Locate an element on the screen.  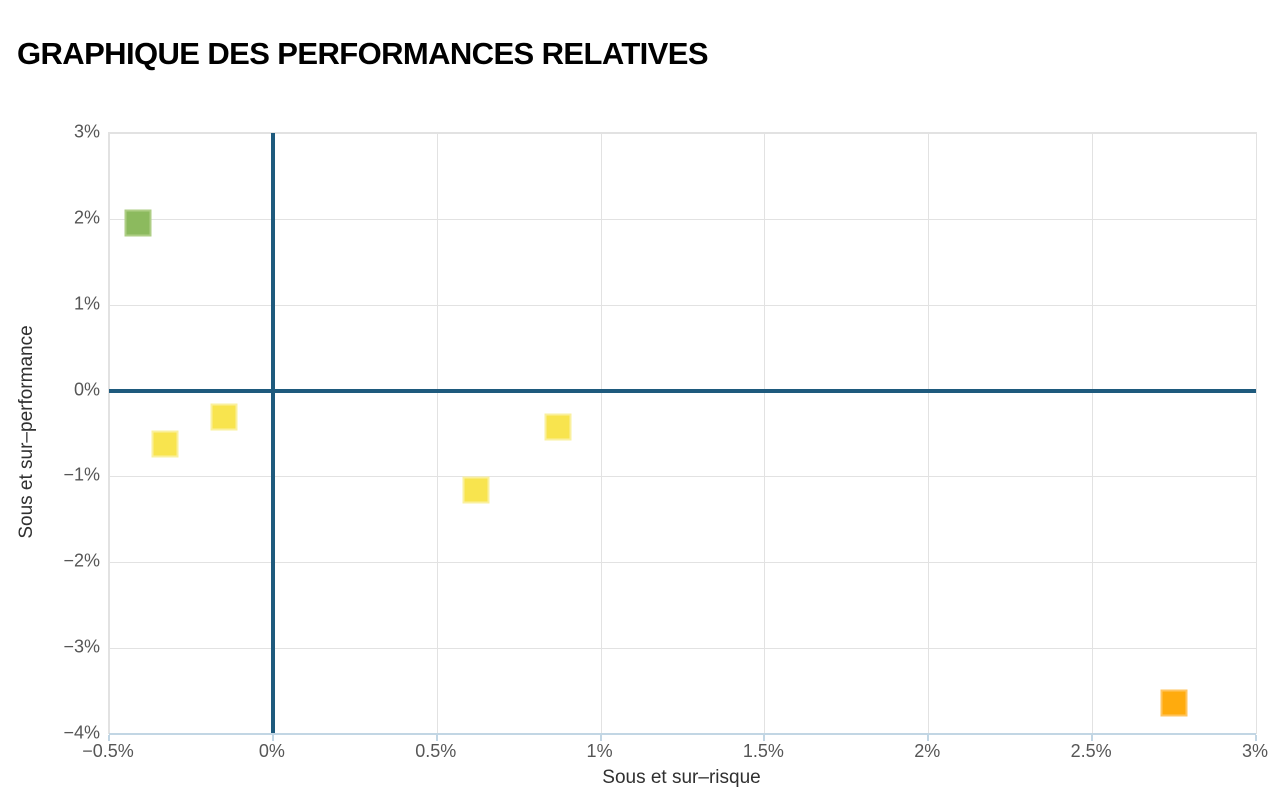
x-tick-label: 0.5% is located at coordinates (436, 751).